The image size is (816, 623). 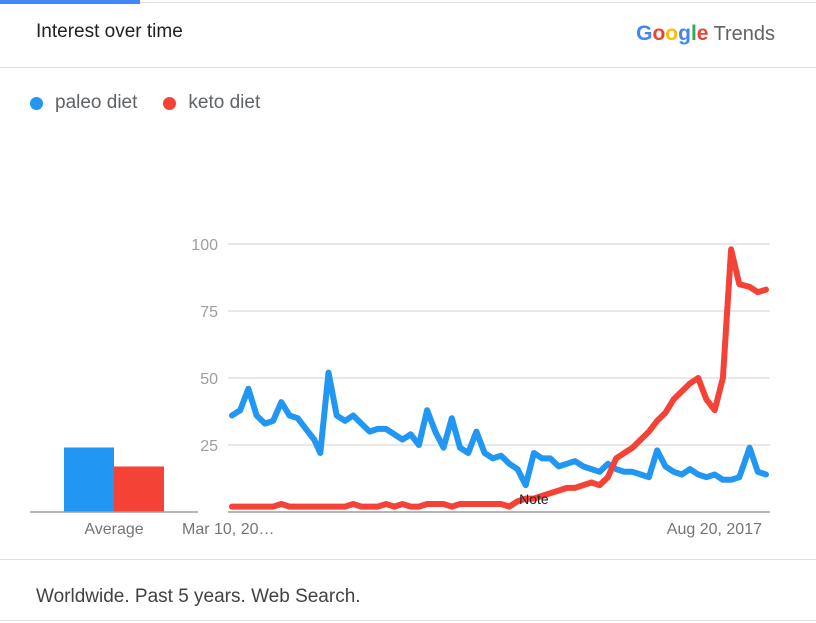 What do you see at coordinates (89, 479) in the screenshot?
I see `average-bar-paleo-diet` at bounding box center [89, 479].